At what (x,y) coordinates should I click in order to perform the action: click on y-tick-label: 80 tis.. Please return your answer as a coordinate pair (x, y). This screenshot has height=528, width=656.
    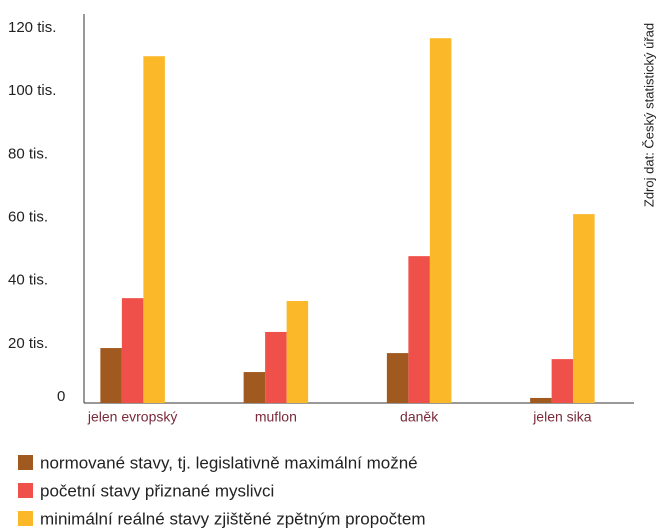
    Looking at the image, I should click on (28, 153).